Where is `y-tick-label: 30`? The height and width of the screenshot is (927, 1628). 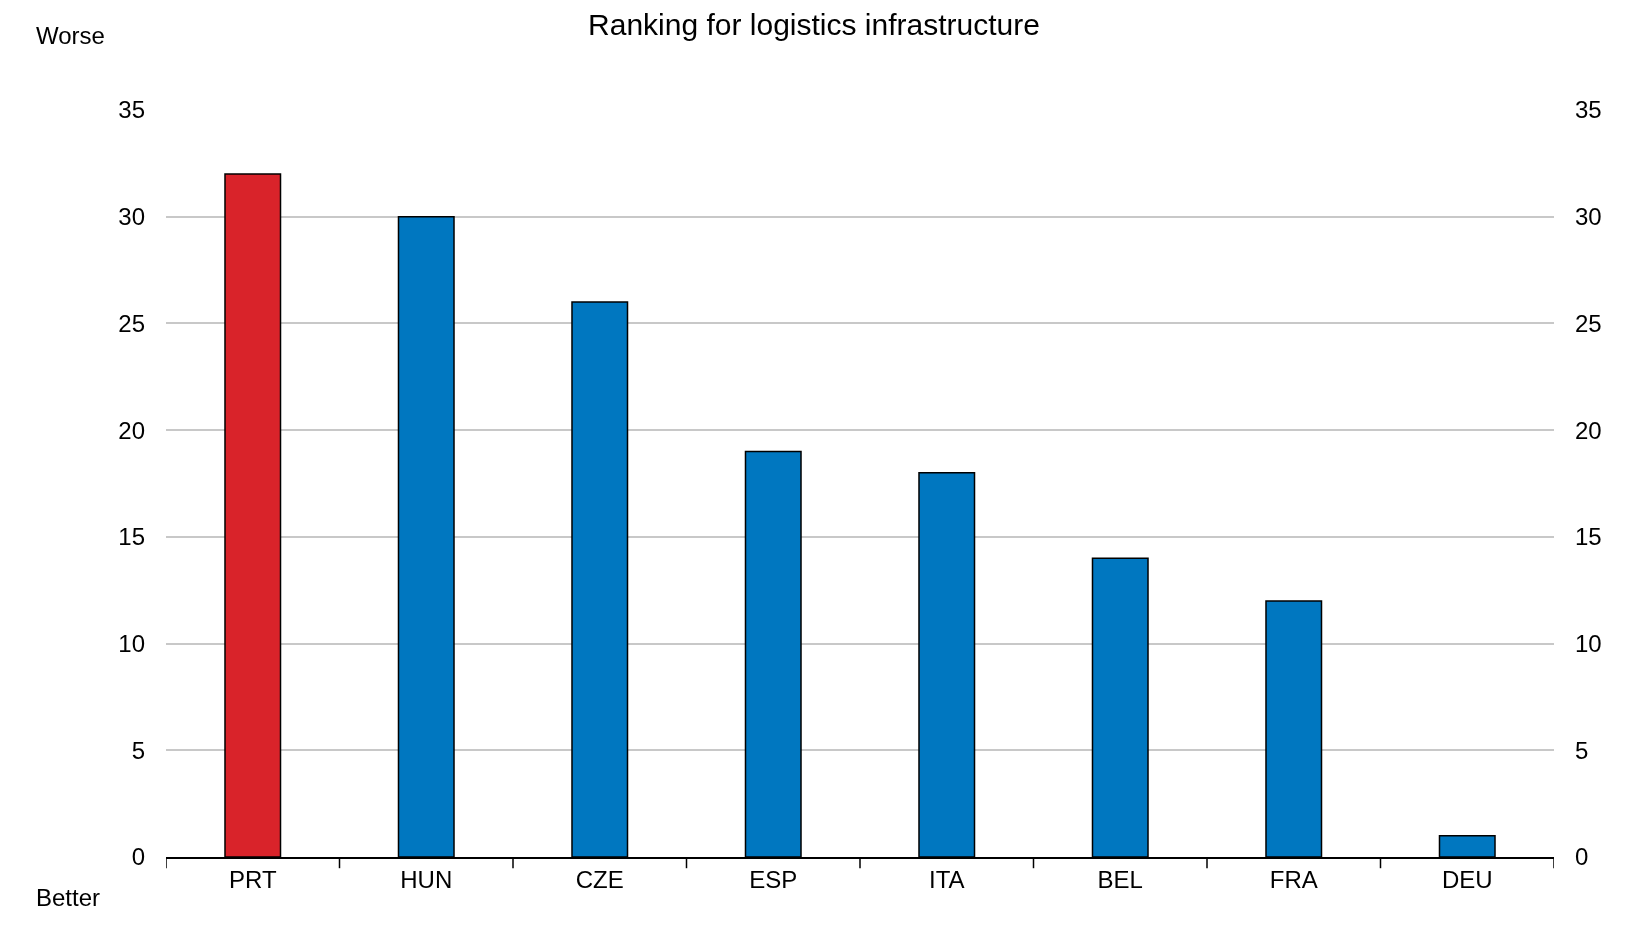 y-tick-label: 30 is located at coordinates (131, 217).